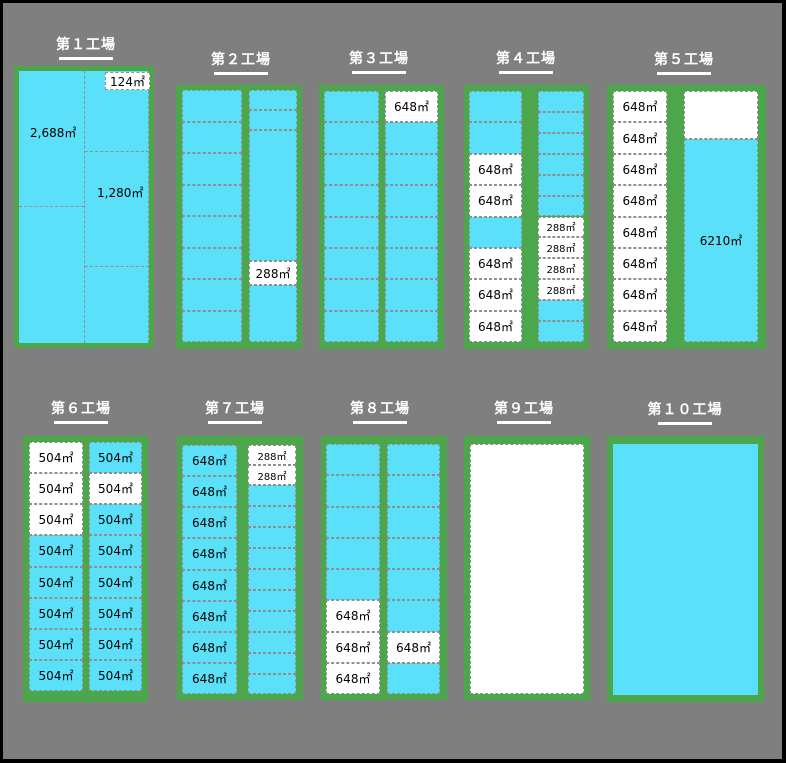 Image resolution: width=786 pixels, height=763 pixels. I want to click on factory-2-unit: 288㎡, so click(273, 273).